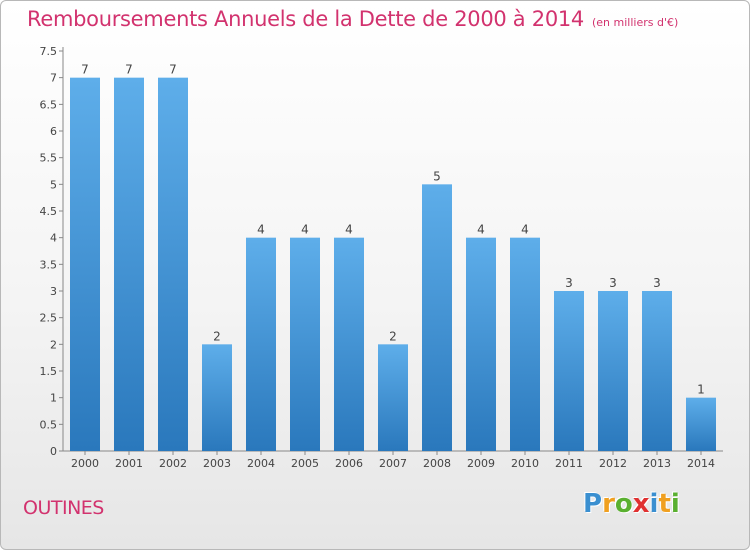 This screenshot has width=750, height=550. I want to click on y-tick-label: 3.5, so click(49, 264).